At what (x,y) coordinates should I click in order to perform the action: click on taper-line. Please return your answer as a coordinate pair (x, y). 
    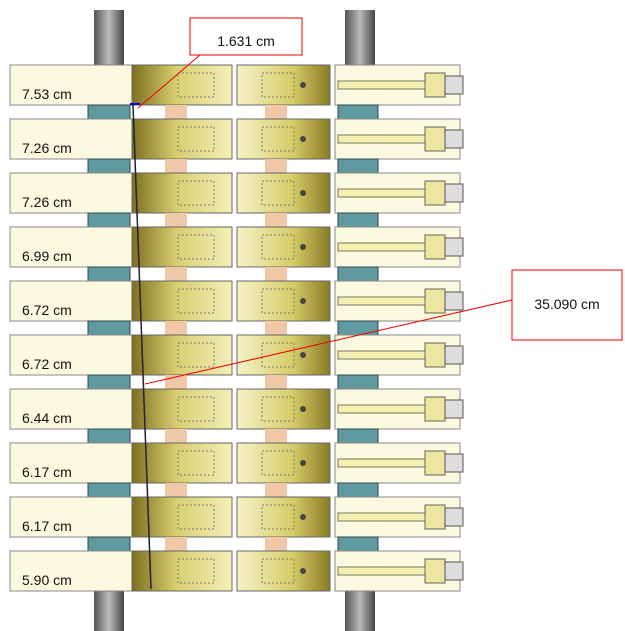
    Looking at the image, I should click on (142, 347).